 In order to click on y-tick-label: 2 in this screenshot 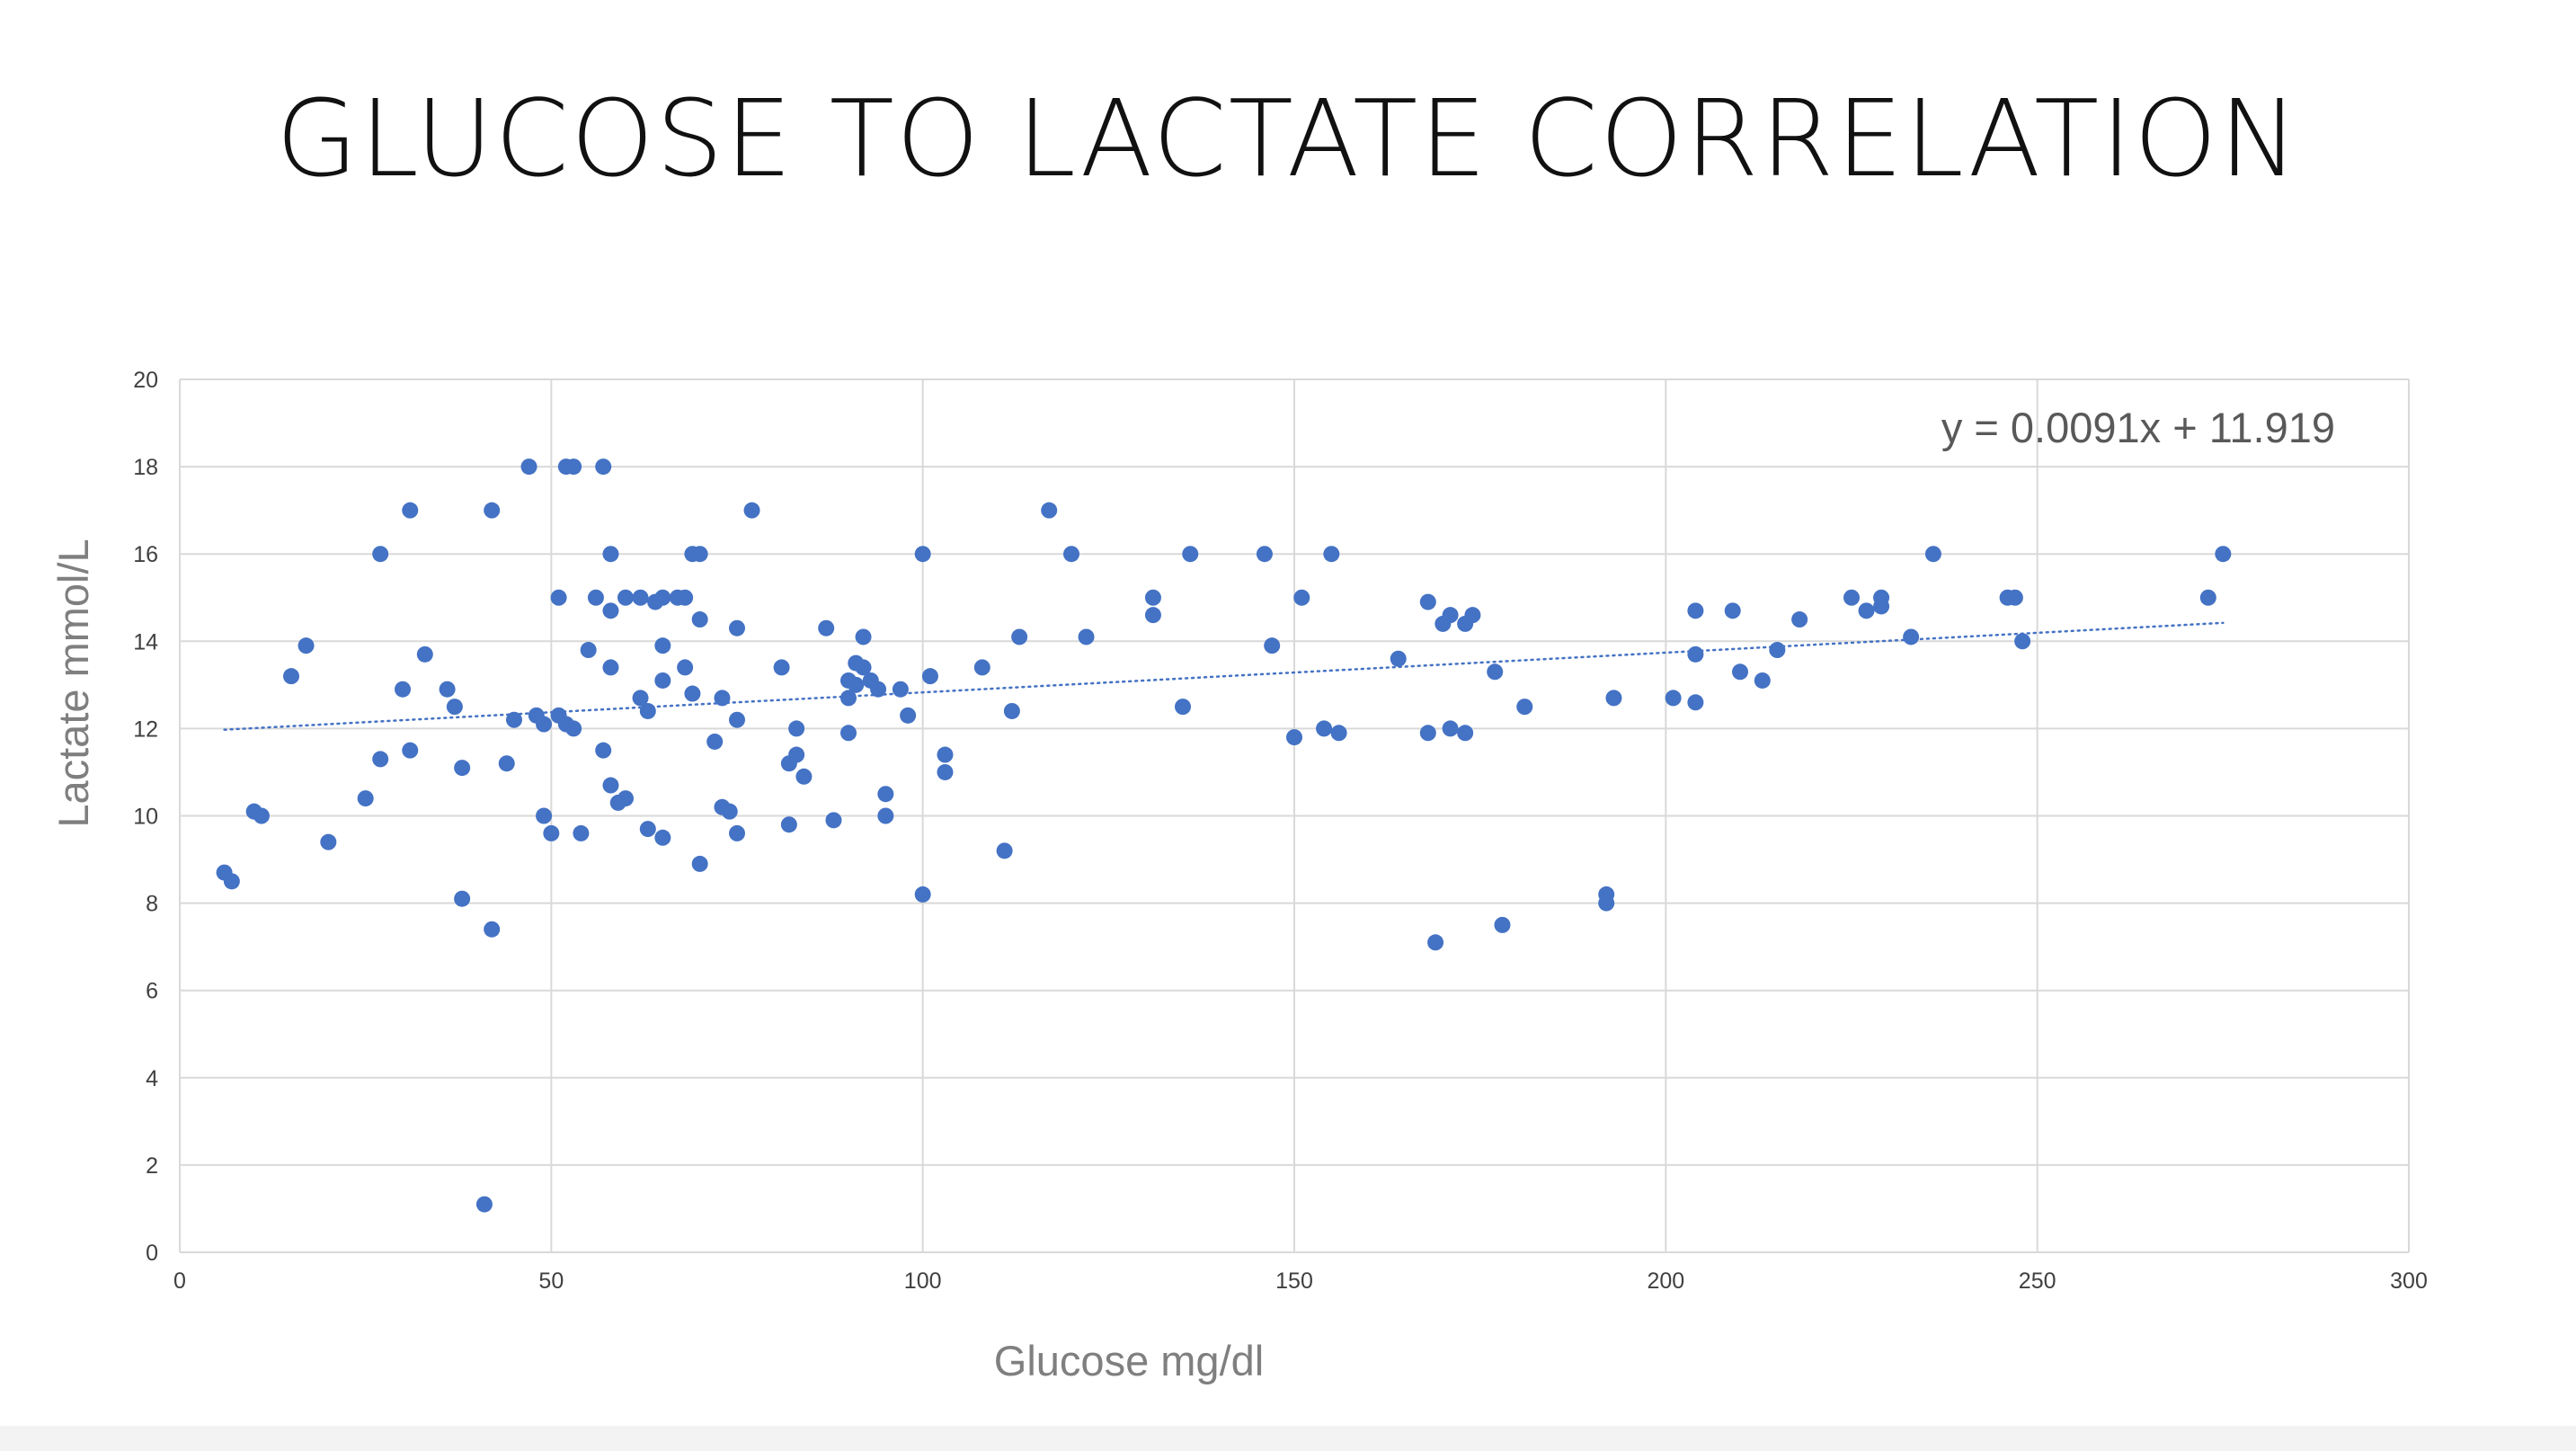, I will do `click(152, 1166)`.